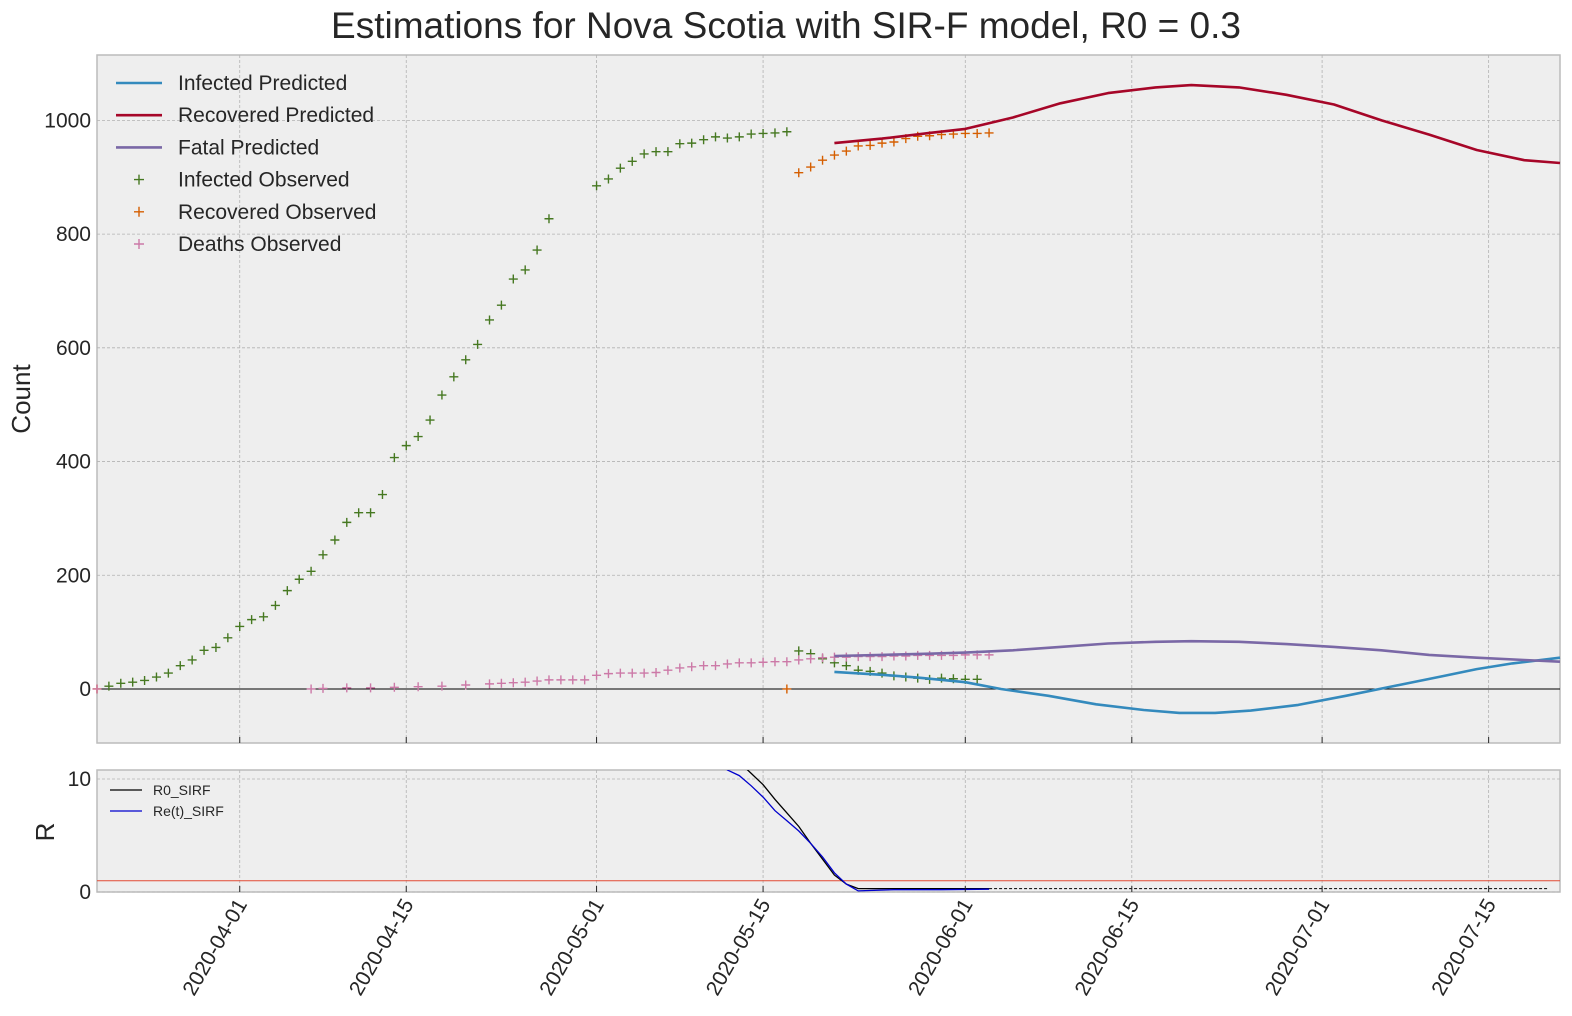 This screenshot has width=1572, height=1016. What do you see at coordinates (85, 689) in the screenshot?
I see `y-tick-label: 0` at bounding box center [85, 689].